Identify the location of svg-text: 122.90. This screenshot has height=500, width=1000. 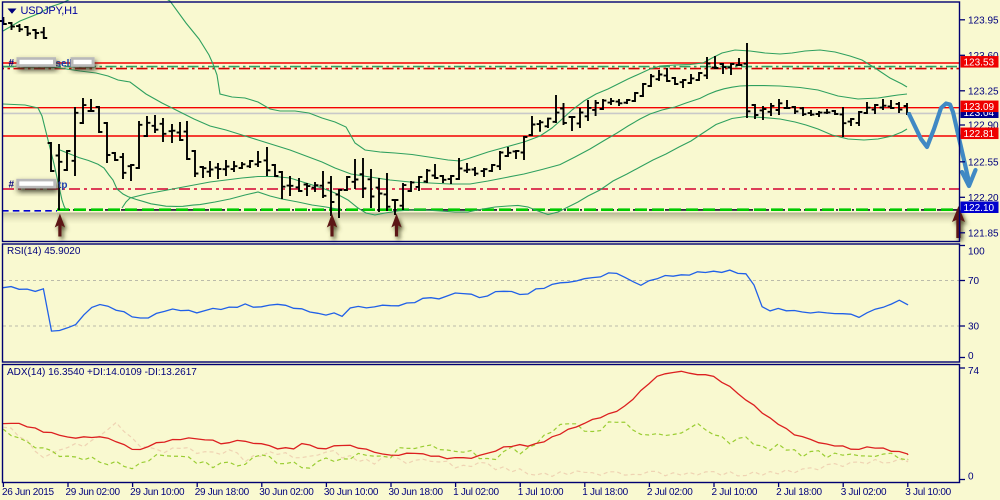
(983, 126).